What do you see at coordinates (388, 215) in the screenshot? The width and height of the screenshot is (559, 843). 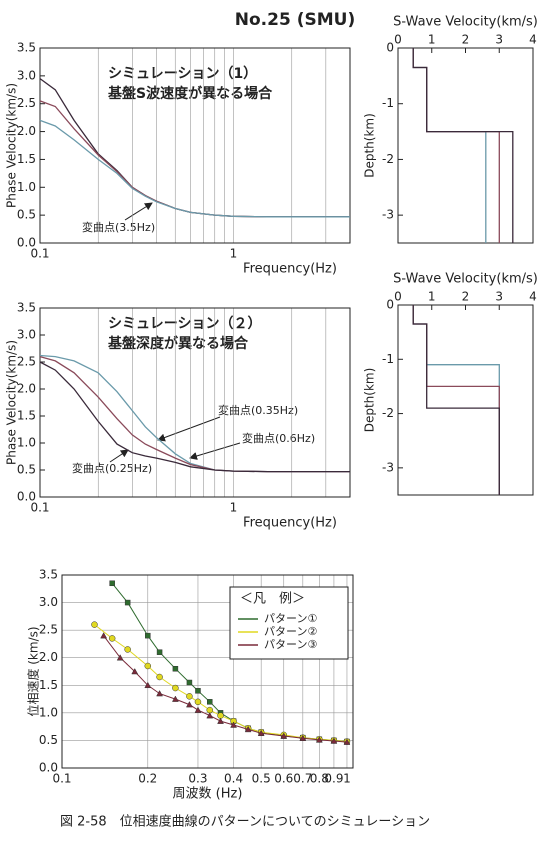 I see `y-tick-label: -3` at bounding box center [388, 215].